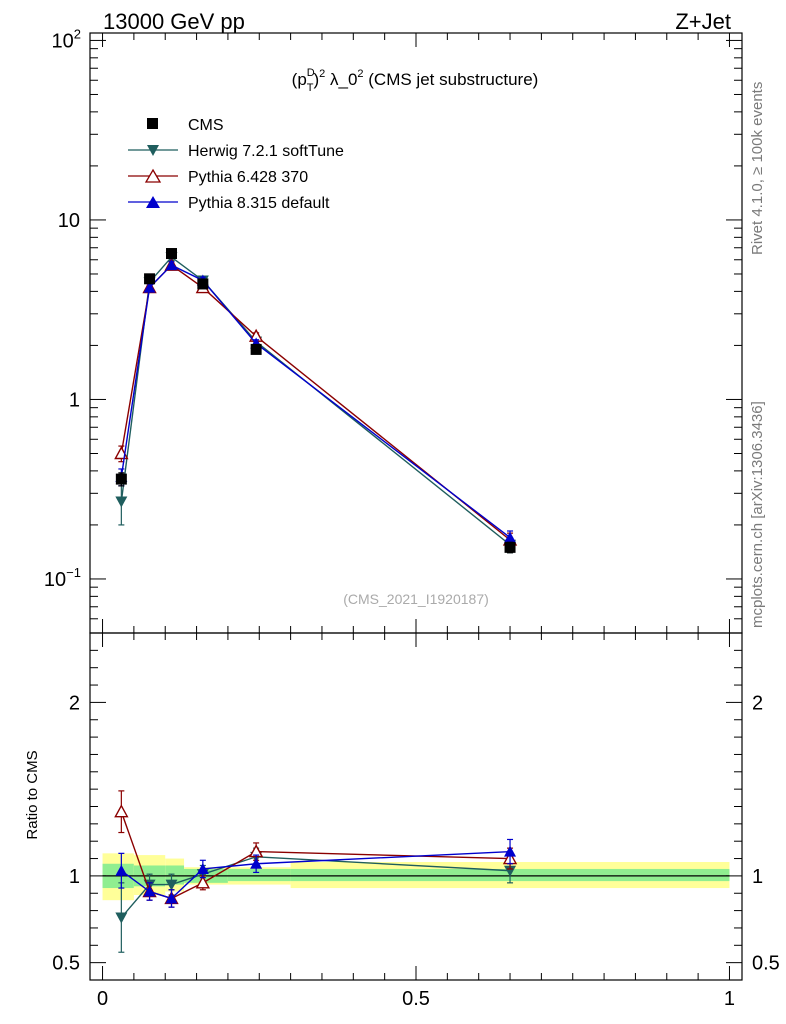 The height and width of the screenshot is (1024, 786). I want to click on y-tick-label: 10⁻¹, so click(62, 578).